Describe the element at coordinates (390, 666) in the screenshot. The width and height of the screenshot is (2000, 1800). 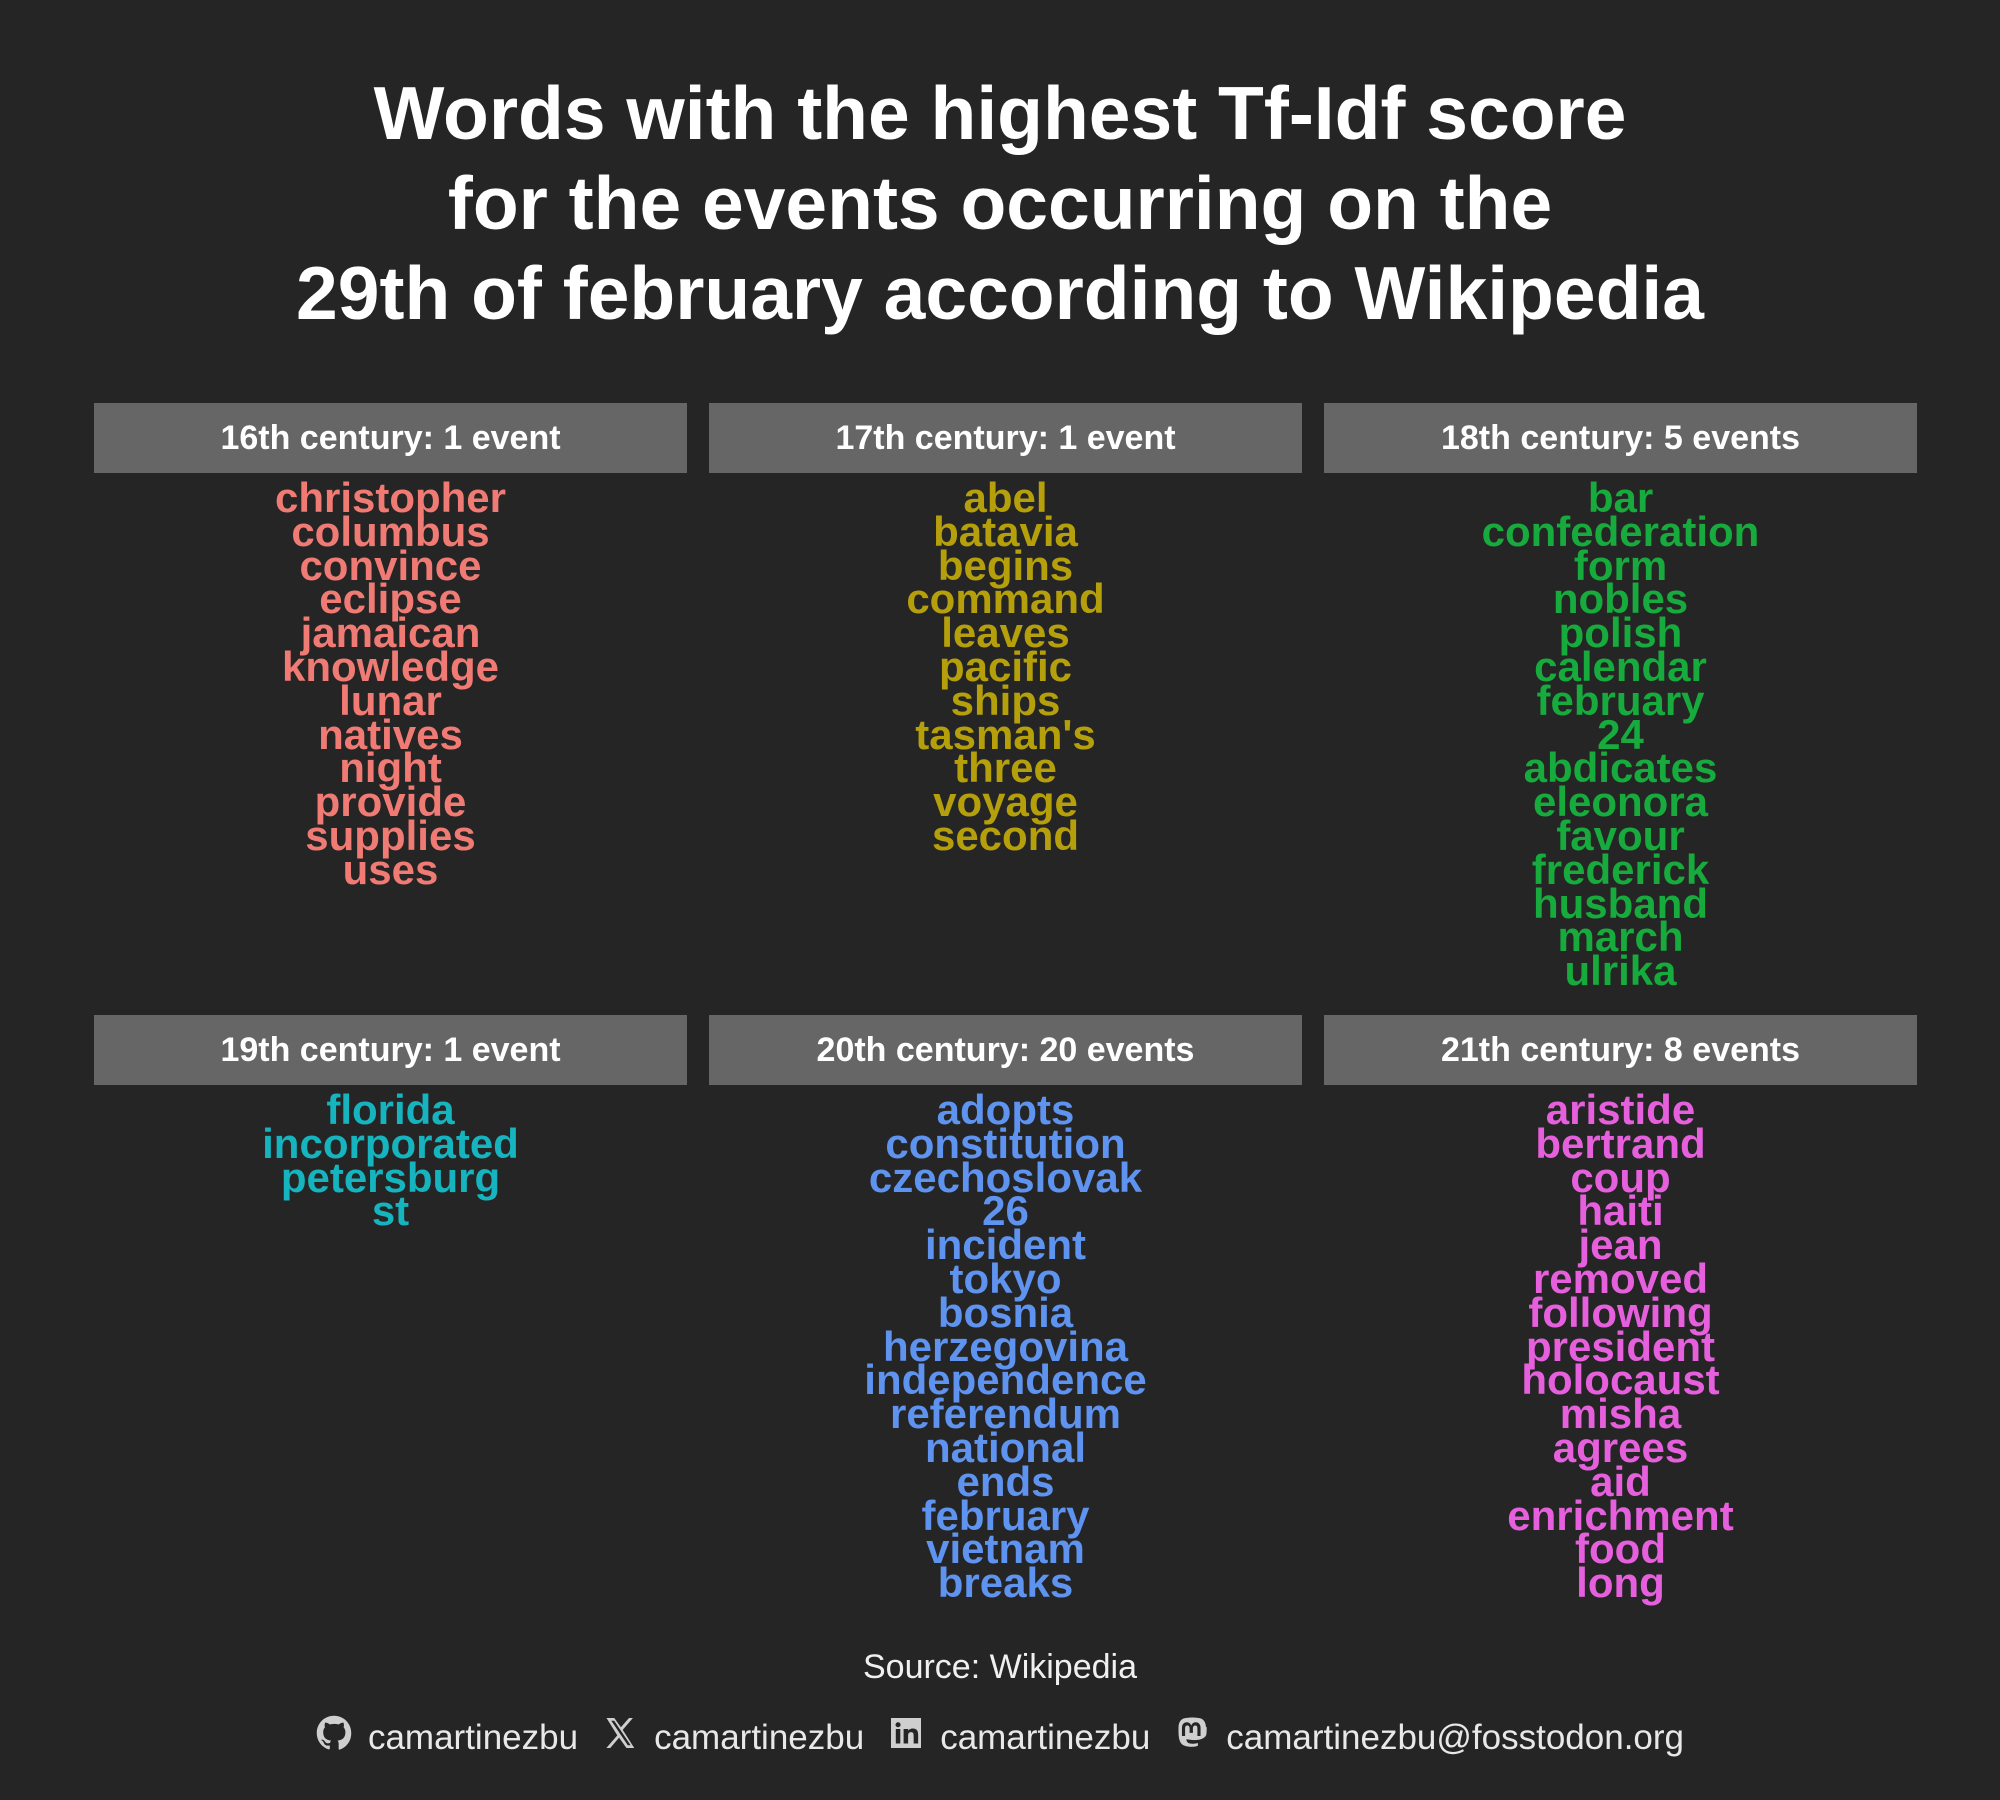
I see `word-label: knowledge` at that location.